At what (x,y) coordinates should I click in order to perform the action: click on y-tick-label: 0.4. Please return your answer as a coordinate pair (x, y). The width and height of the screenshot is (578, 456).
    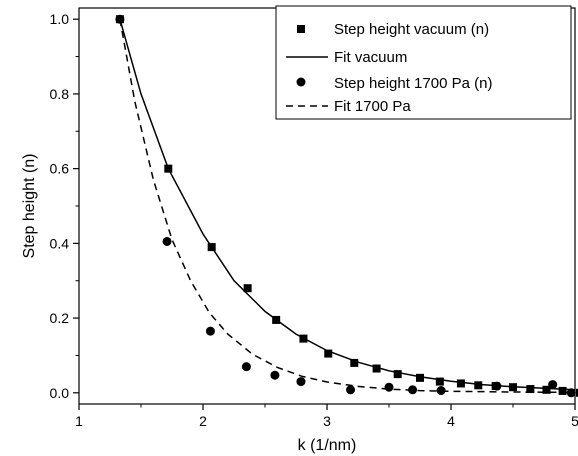
    Looking at the image, I should click on (60, 243).